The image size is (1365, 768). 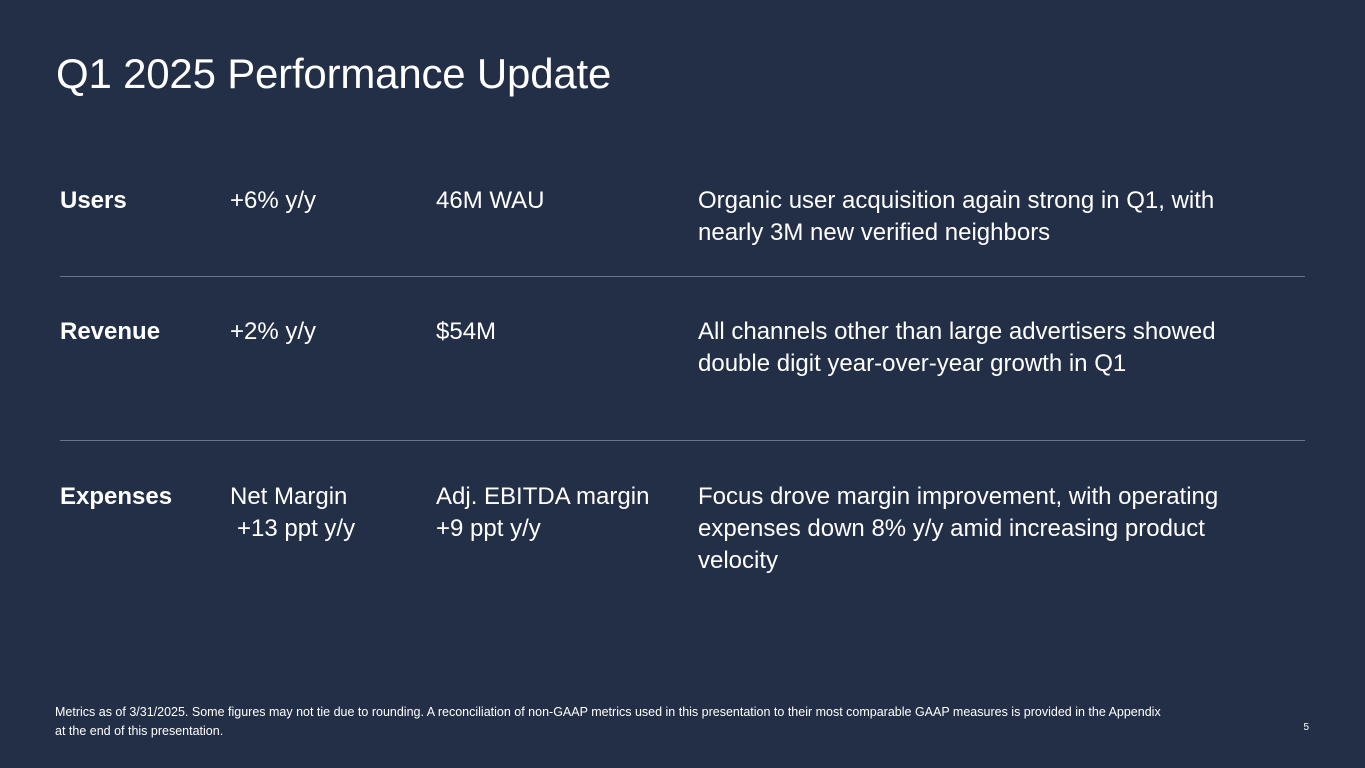 What do you see at coordinates (110, 331) in the screenshot?
I see `row-label: Revenue` at bounding box center [110, 331].